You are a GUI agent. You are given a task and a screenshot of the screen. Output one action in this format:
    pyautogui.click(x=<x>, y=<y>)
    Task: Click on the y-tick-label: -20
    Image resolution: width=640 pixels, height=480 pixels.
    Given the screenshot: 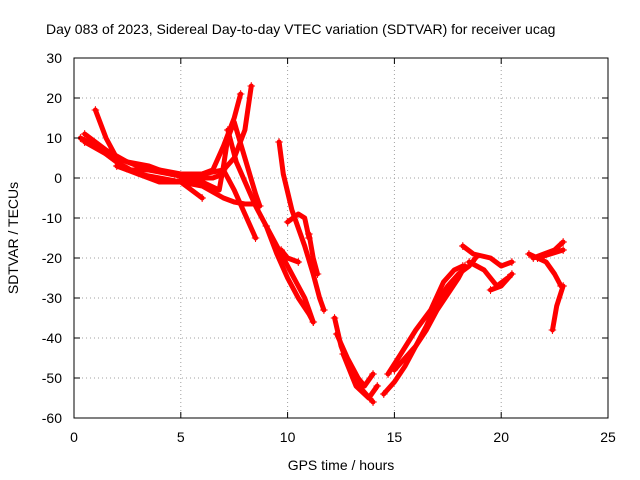 What is the action you would take?
    pyautogui.click(x=52, y=258)
    